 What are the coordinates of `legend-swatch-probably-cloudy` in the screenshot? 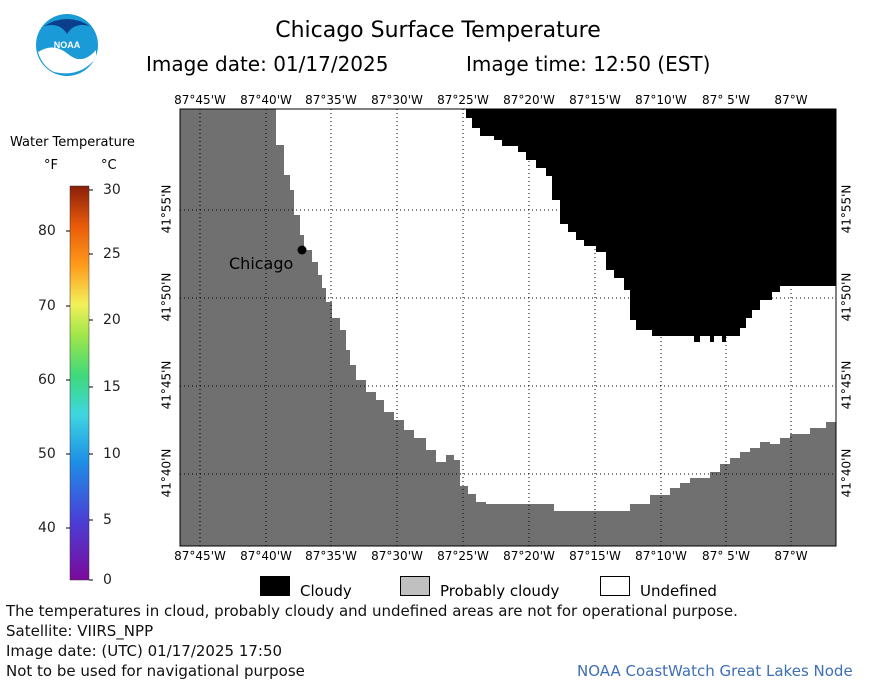 It's located at (415, 586).